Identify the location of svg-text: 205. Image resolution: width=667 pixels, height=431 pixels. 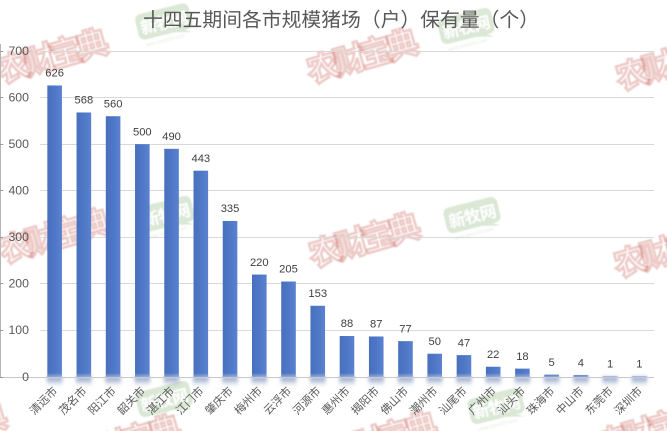
(288, 270).